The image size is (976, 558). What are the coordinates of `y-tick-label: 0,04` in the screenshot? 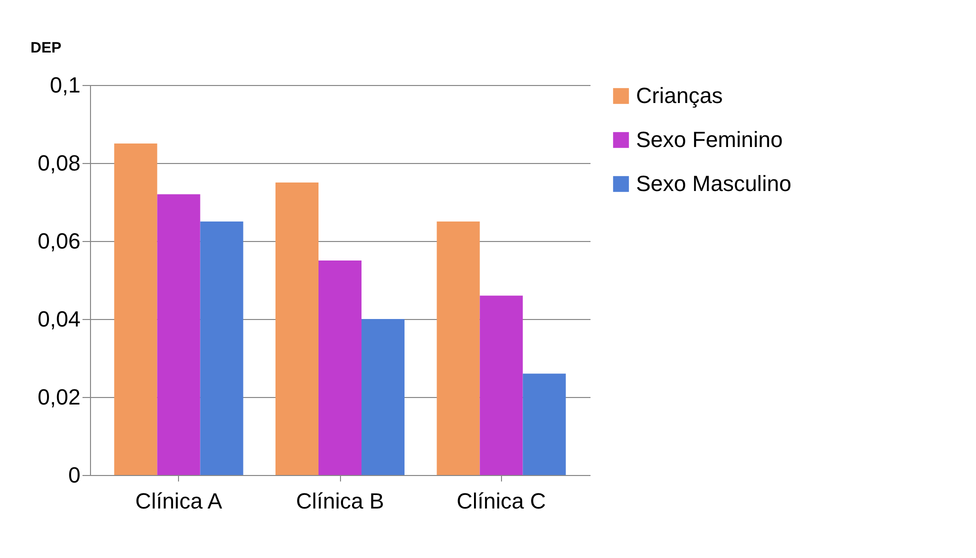 It's located at (59, 319).